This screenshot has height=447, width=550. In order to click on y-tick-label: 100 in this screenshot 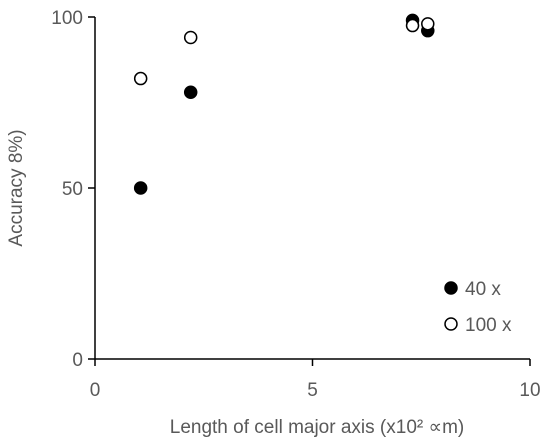, I will do `click(67, 18)`.